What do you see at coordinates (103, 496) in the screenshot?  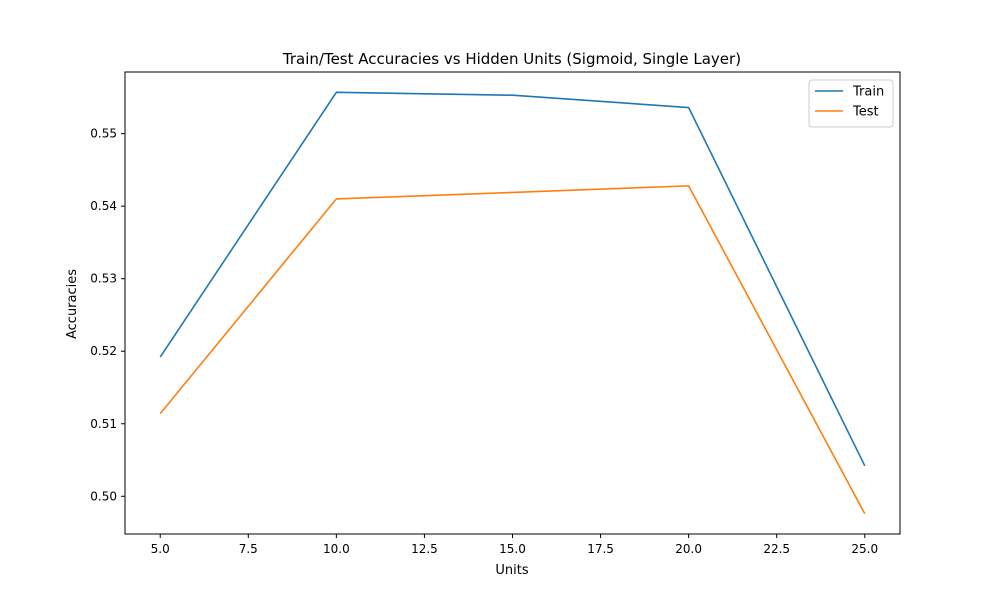 I see `y-tick-label: 0.50` at bounding box center [103, 496].